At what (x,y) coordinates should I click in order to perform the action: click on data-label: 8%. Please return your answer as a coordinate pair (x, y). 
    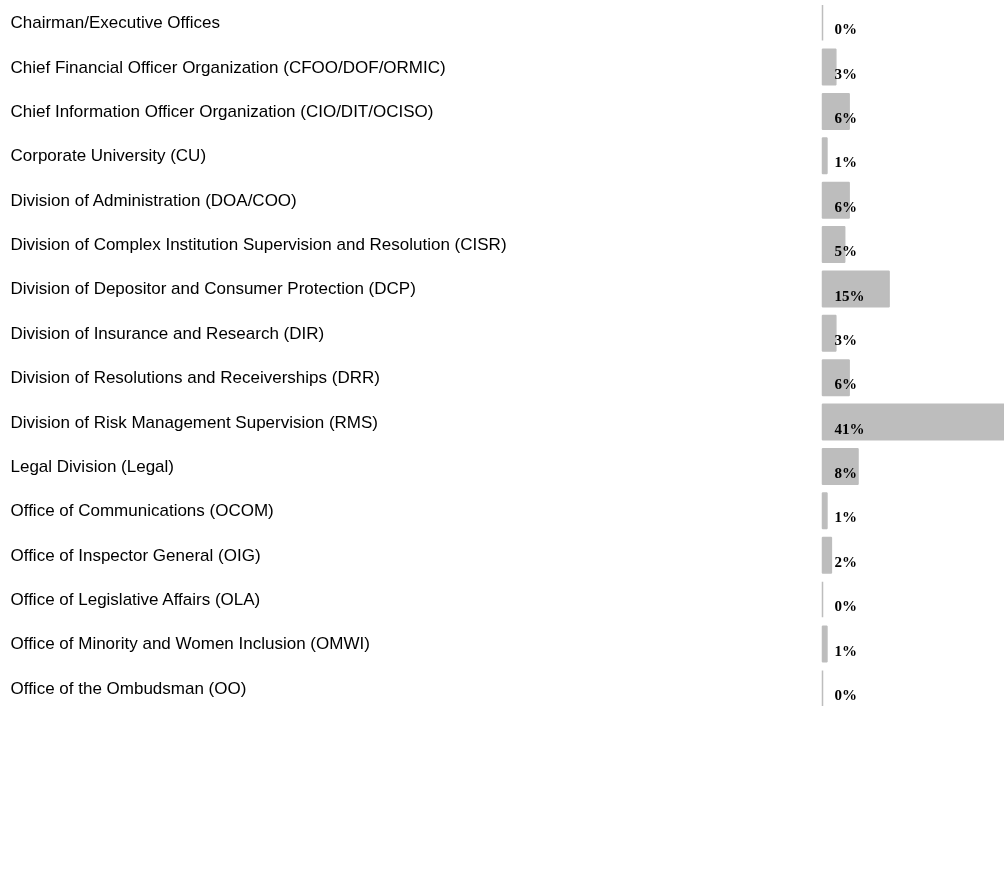
    Looking at the image, I should click on (845, 473).